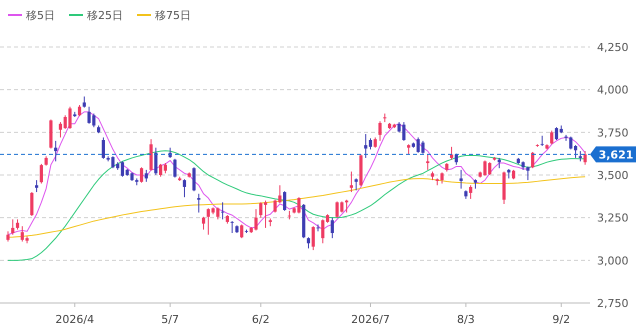 The image size is (644, 332). I want to click on legend-label: 移75日, so click(173, 15).